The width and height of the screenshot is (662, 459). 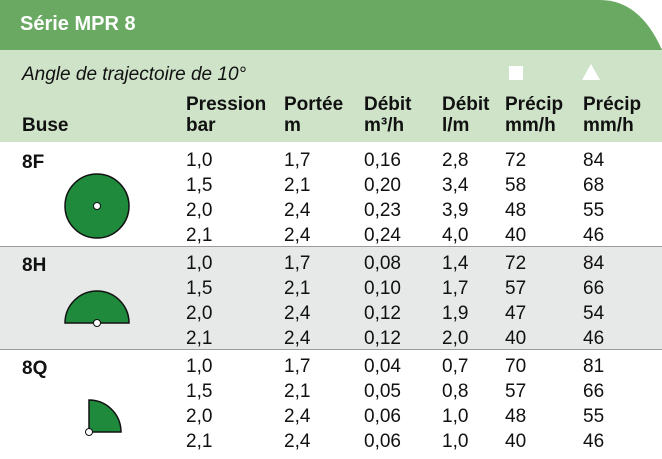 What do you see at coordinates (382, 391) in the screenshot?
I see `cell: 0,05` at bounding box center [382, 391].